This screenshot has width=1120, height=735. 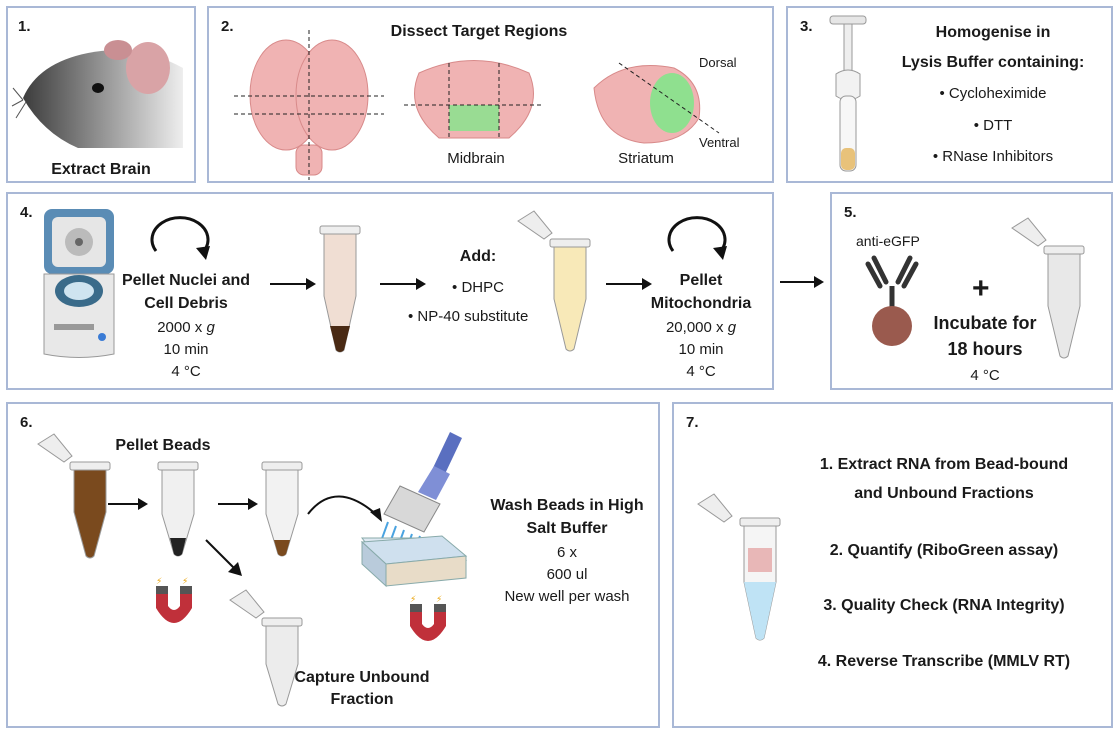 I want to click on antibody-bead-icon, so click(x=892, y=300).